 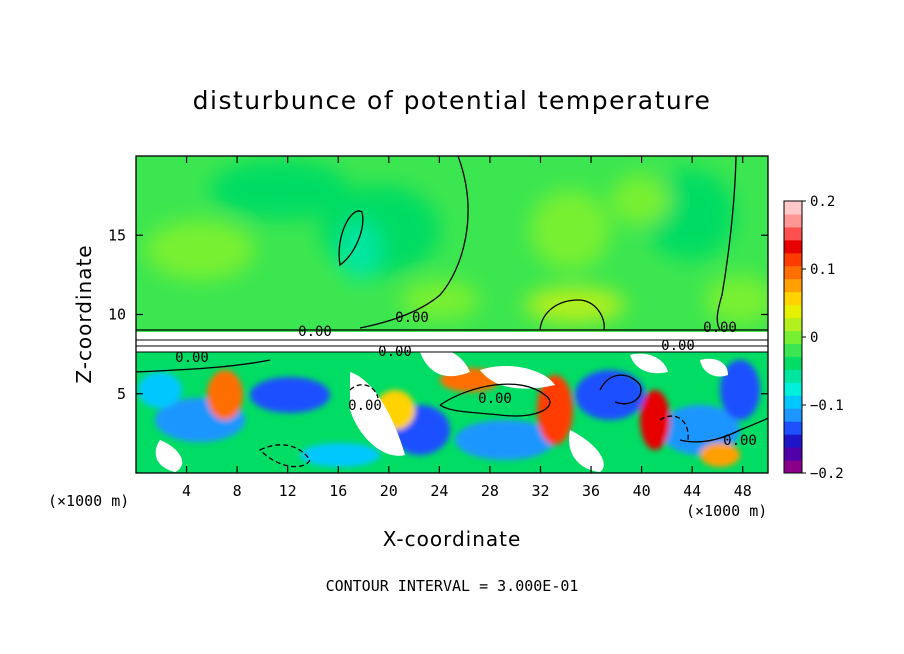 I want to click on colorbar-tick-label: 0, so click(x=814, y=338).